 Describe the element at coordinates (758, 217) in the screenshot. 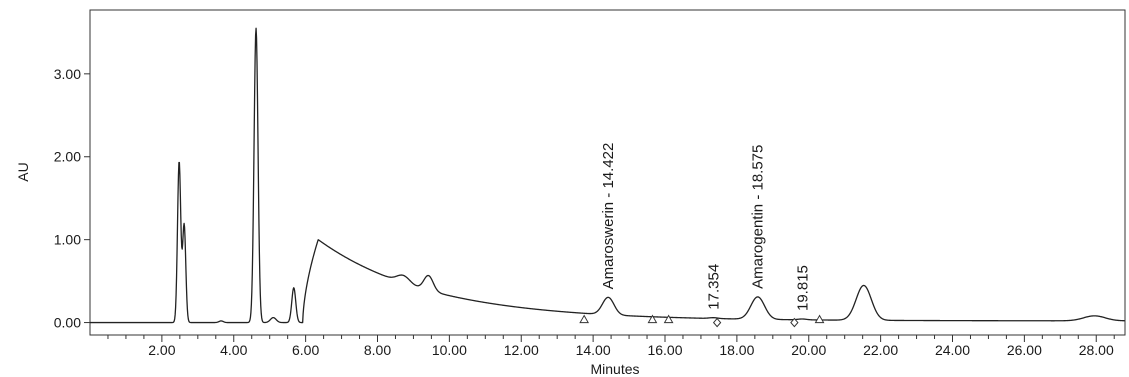

I see `peak-label: Amarogentin - 18.575` at that location.